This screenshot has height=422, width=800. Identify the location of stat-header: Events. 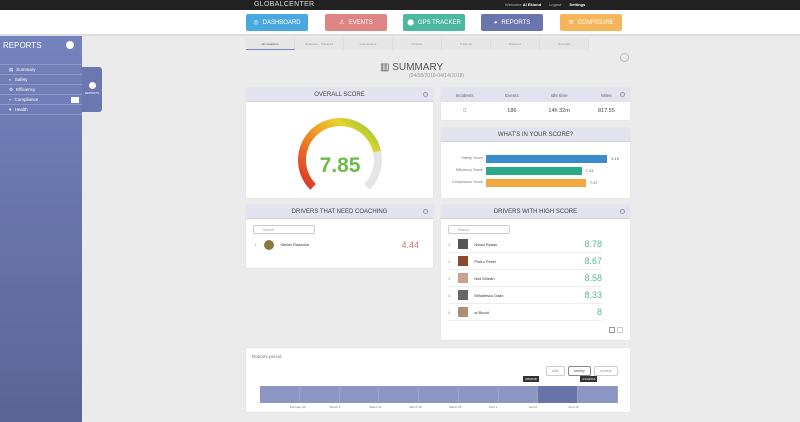
(511, 95).